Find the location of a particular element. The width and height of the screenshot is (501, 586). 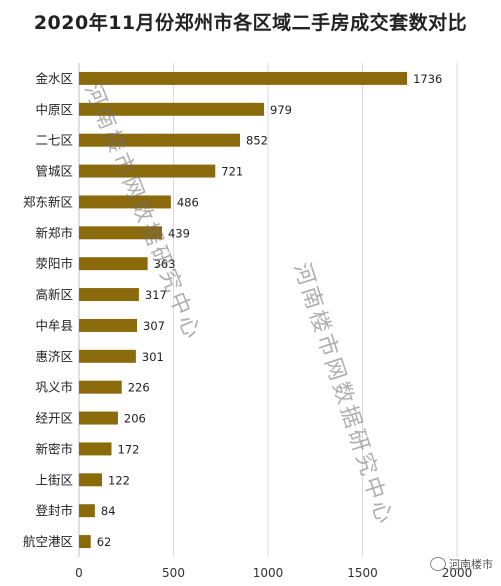

x-tick-labels: 0 500 1000 1500 2000 is located at coordinates (273, 573).